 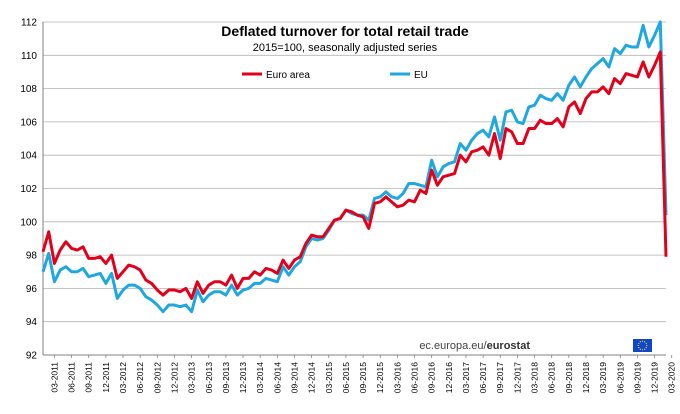 I want to click on x-tick-label: 06-2011, so click(x=72, y=377).